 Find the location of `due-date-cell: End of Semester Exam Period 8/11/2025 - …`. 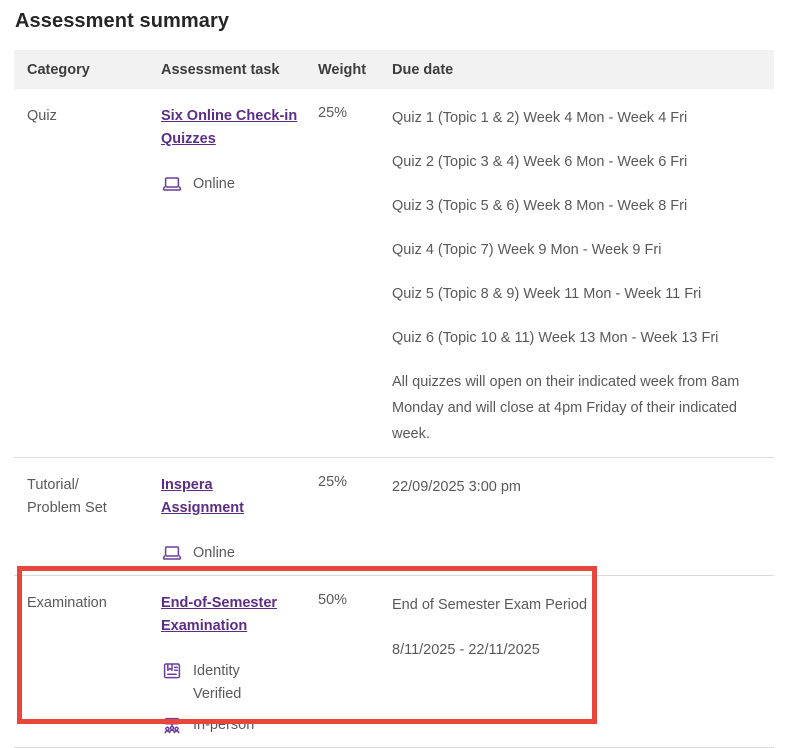

due-date-cell: End of Semester Exam Period 8/11/2025 - … is located at coordinates (576, 664).